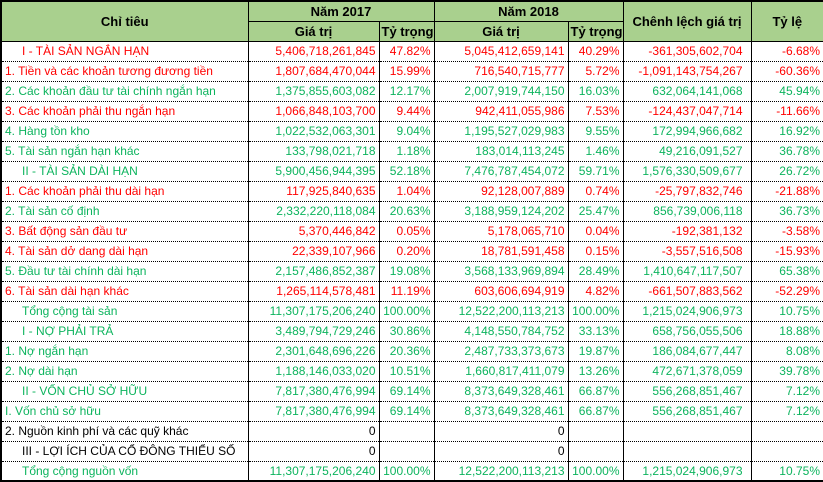 The width and height of the screenshot is (823, 482). I want to click on row-label-cell: 4. Hàng tồn kho, so click(124, 131).